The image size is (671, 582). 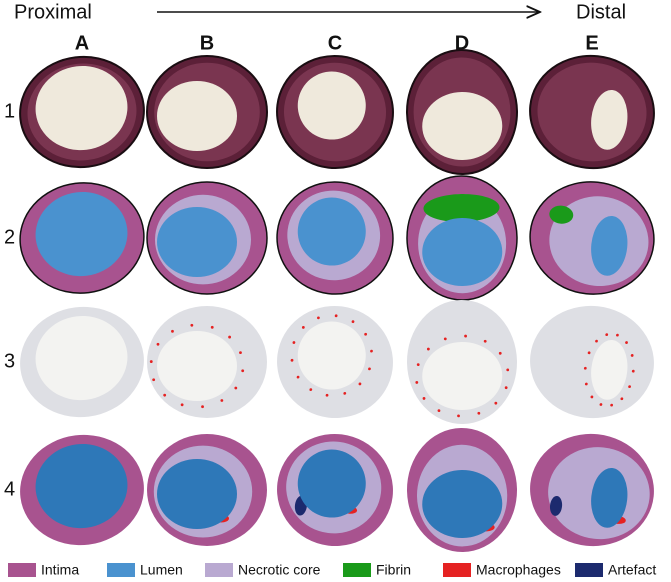 I want to click on legend-label: Artefact, so click(x=632, y=570).